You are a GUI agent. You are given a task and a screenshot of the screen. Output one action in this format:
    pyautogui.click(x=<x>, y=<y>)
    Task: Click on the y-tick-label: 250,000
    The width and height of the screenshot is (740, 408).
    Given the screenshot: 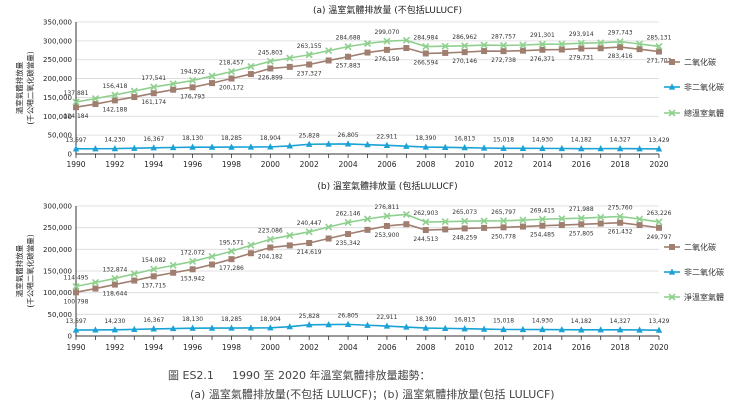 What is the action you would take?
    pyautogui.click(x=57, y=60)
    